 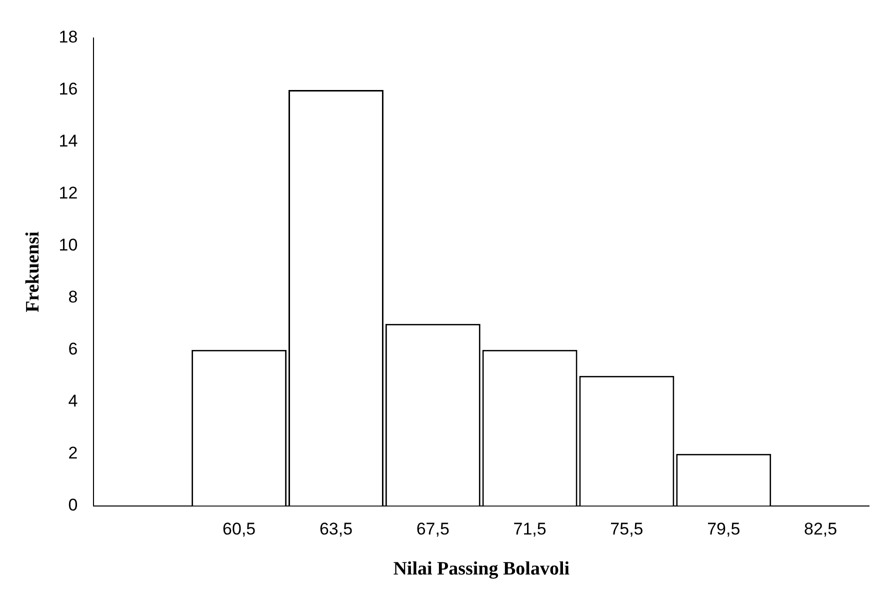 What do you see at coordinates (73, 349) in the screenshot?
I see `y-tick-label: 6` at bounding box center [73, 349].